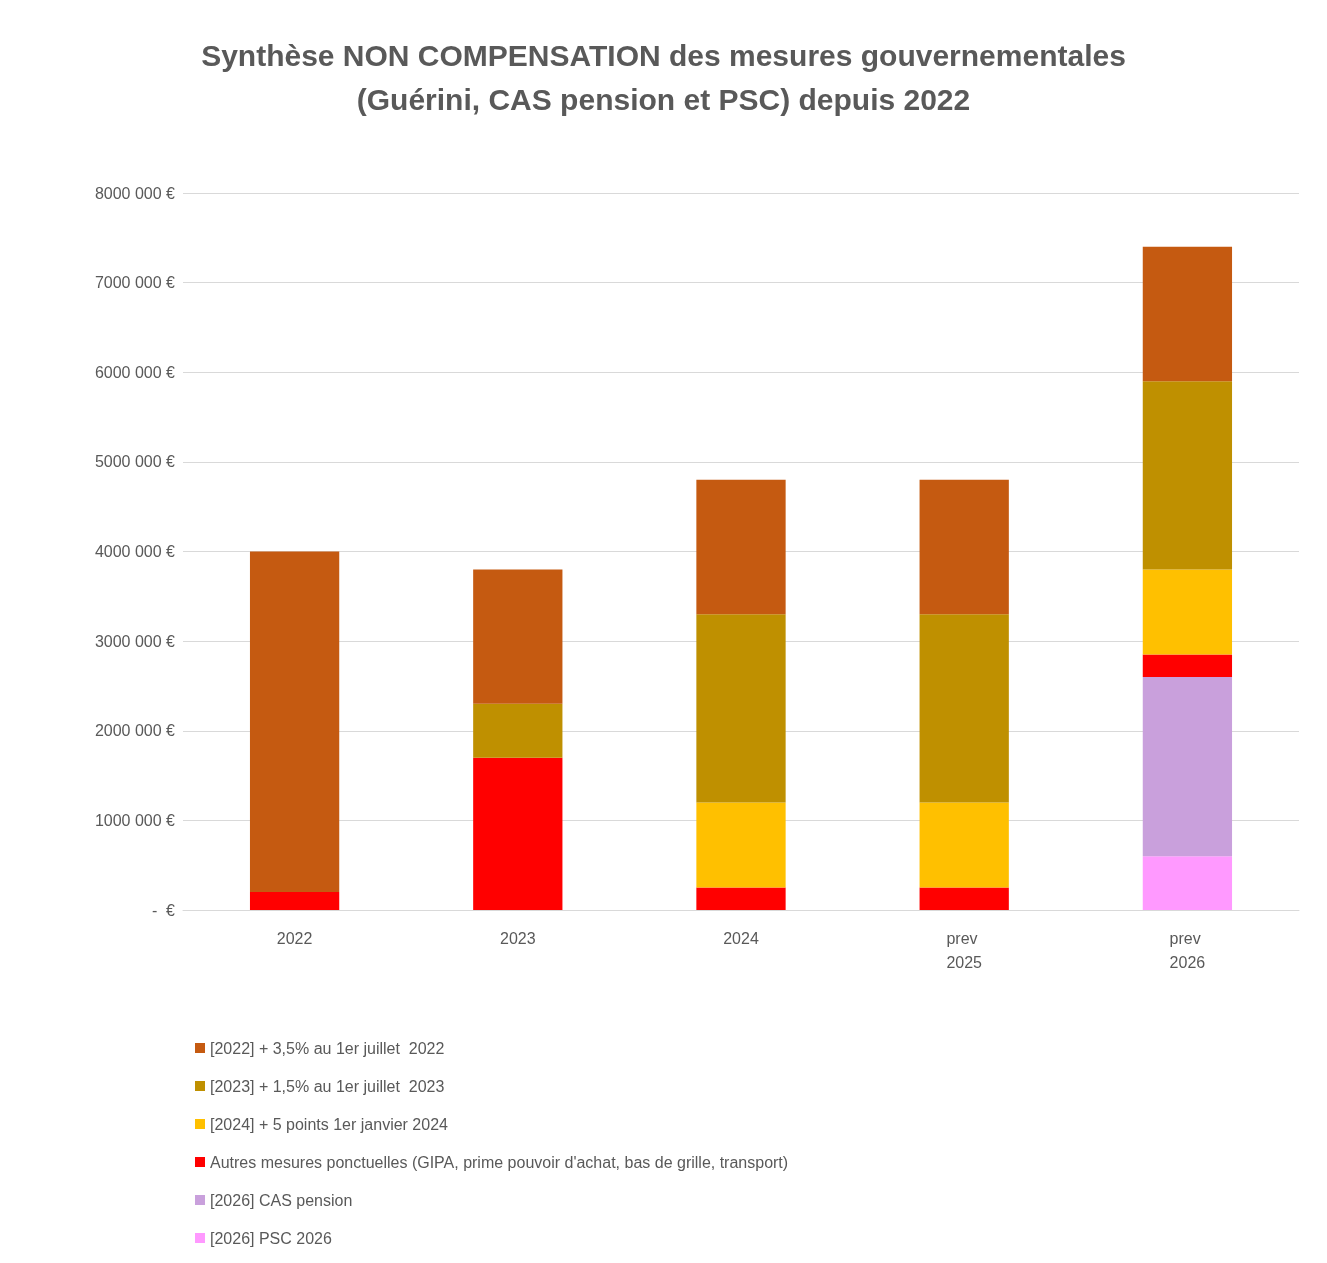  I want to click on legend-label: [2026] CAS pension, so click(281, 1200).